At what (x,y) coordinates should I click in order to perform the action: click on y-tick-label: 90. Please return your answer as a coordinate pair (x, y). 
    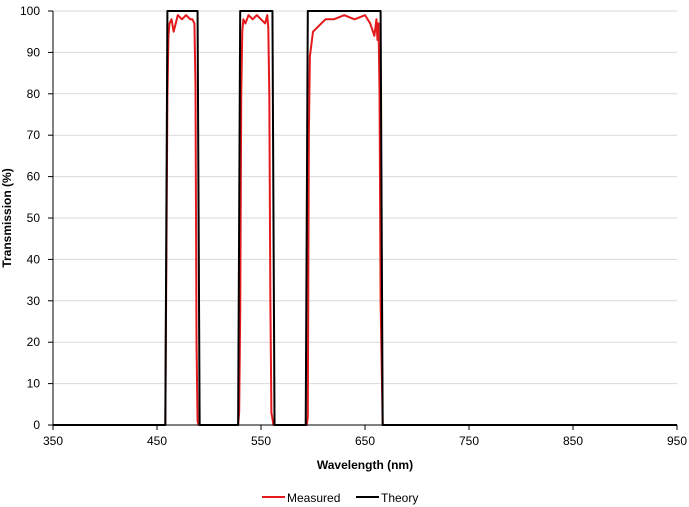
    Looking at the image, I should click on (34, 52).